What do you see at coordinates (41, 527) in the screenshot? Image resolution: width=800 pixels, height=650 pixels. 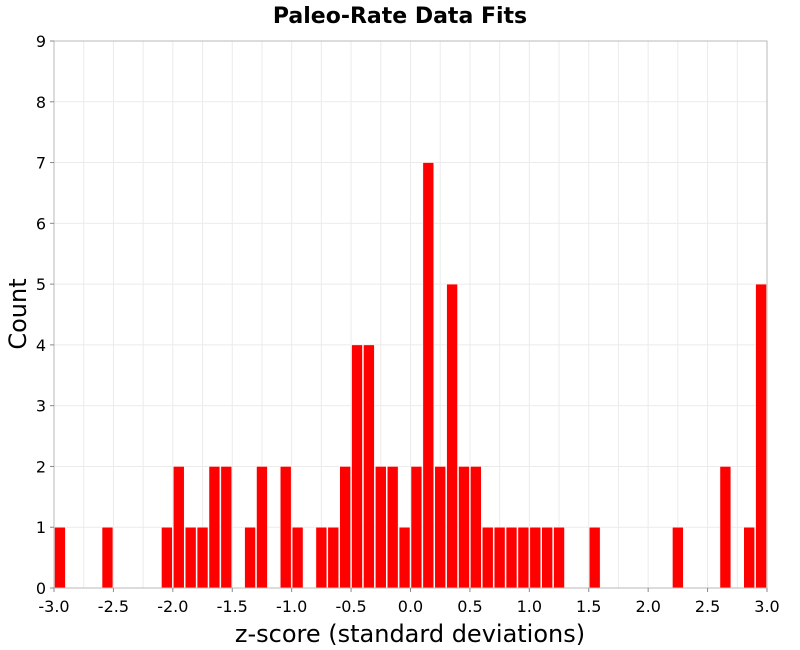 I see `y-tick-label: 1` at bounding box center [41, 527].